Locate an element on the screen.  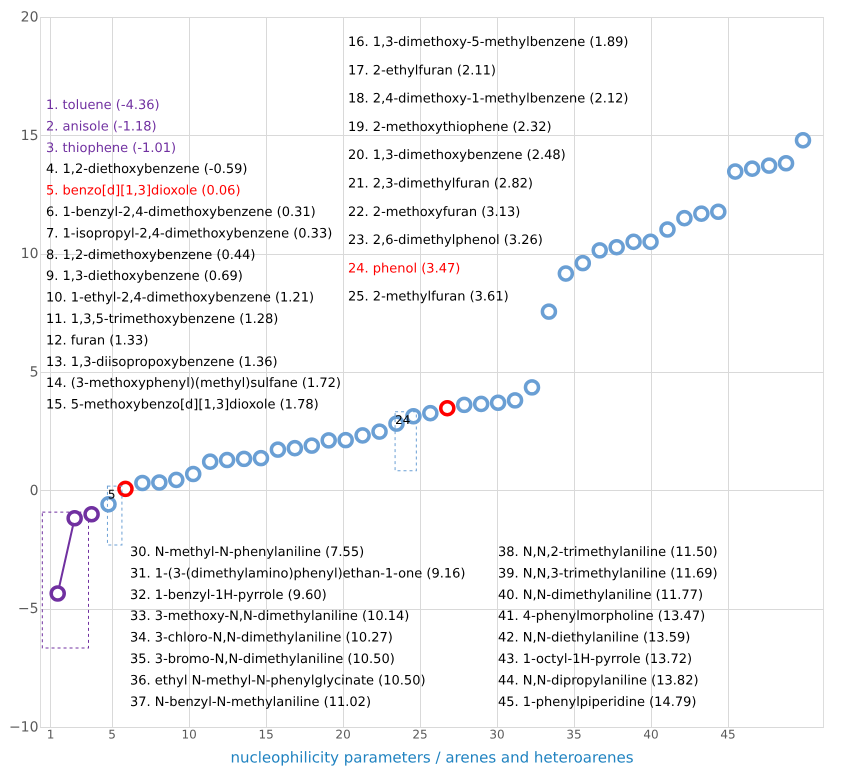
y-tick-label: −10 is located at coordinates (23, 728).